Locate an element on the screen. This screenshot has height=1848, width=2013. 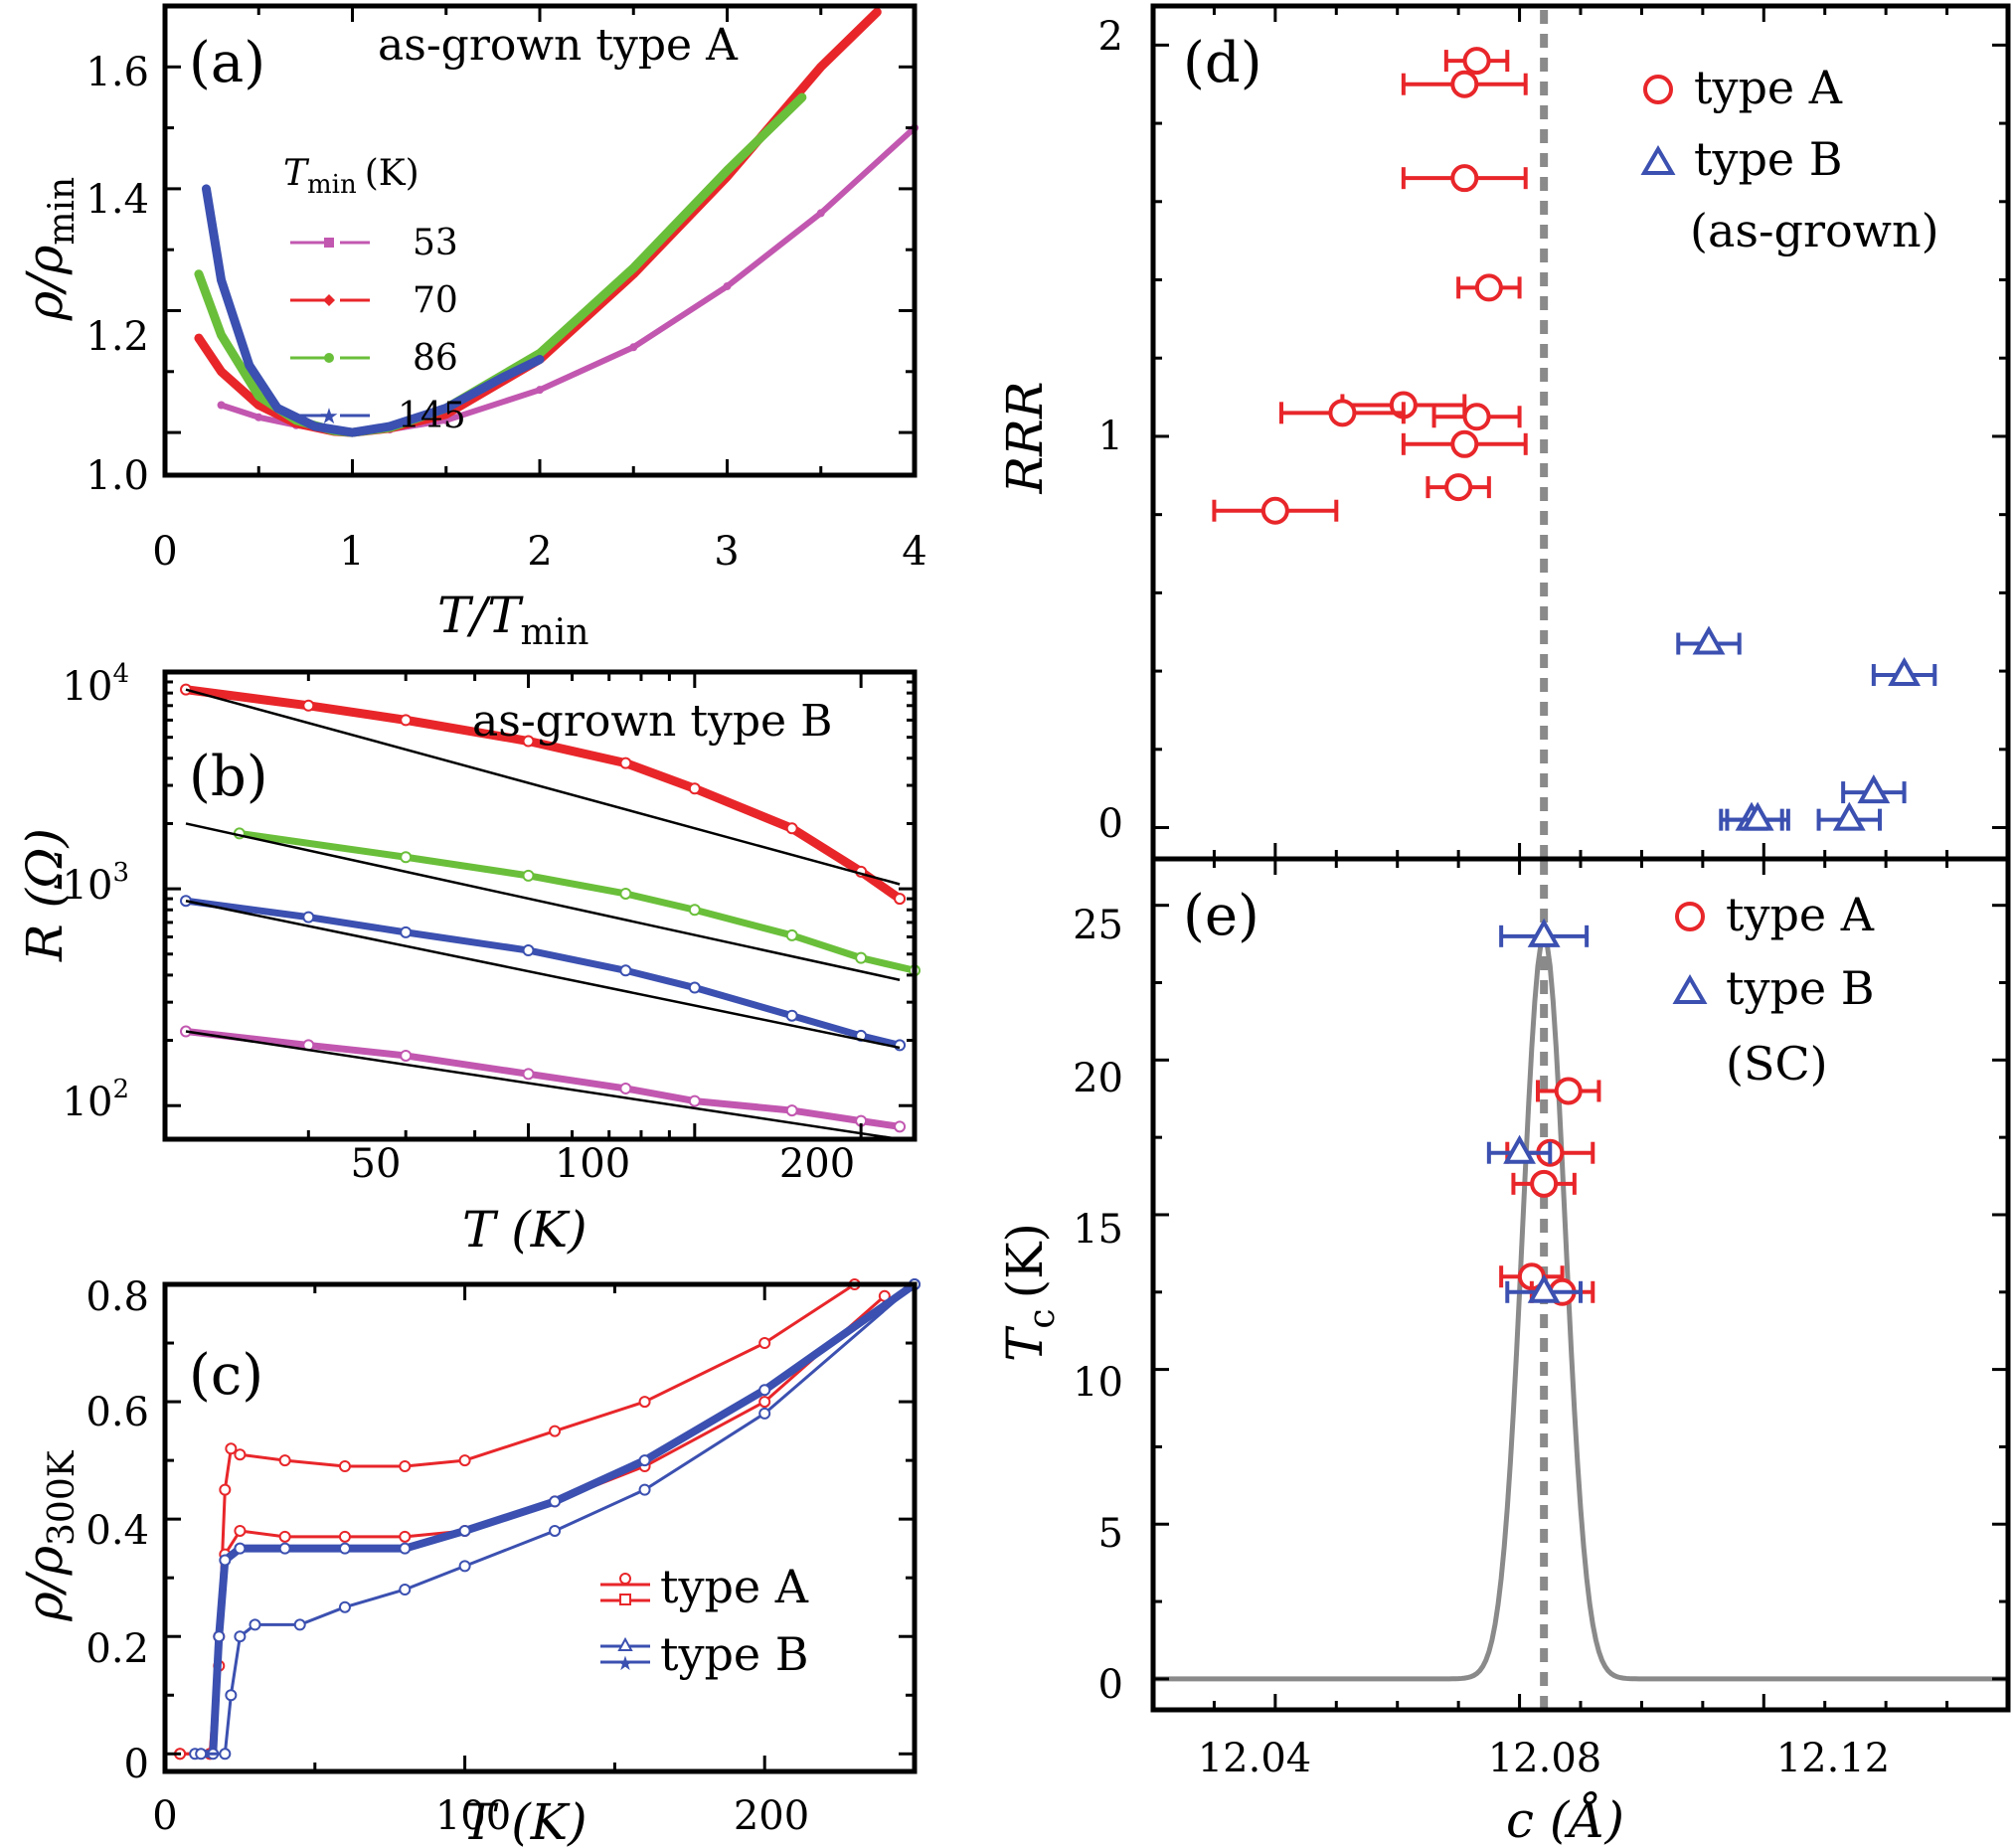
panel-a-ytick: 1.4 is located at coordinates (117, 200).